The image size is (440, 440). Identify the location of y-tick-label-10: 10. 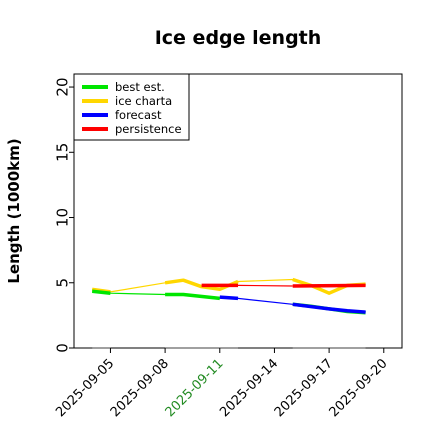
(62, 217).